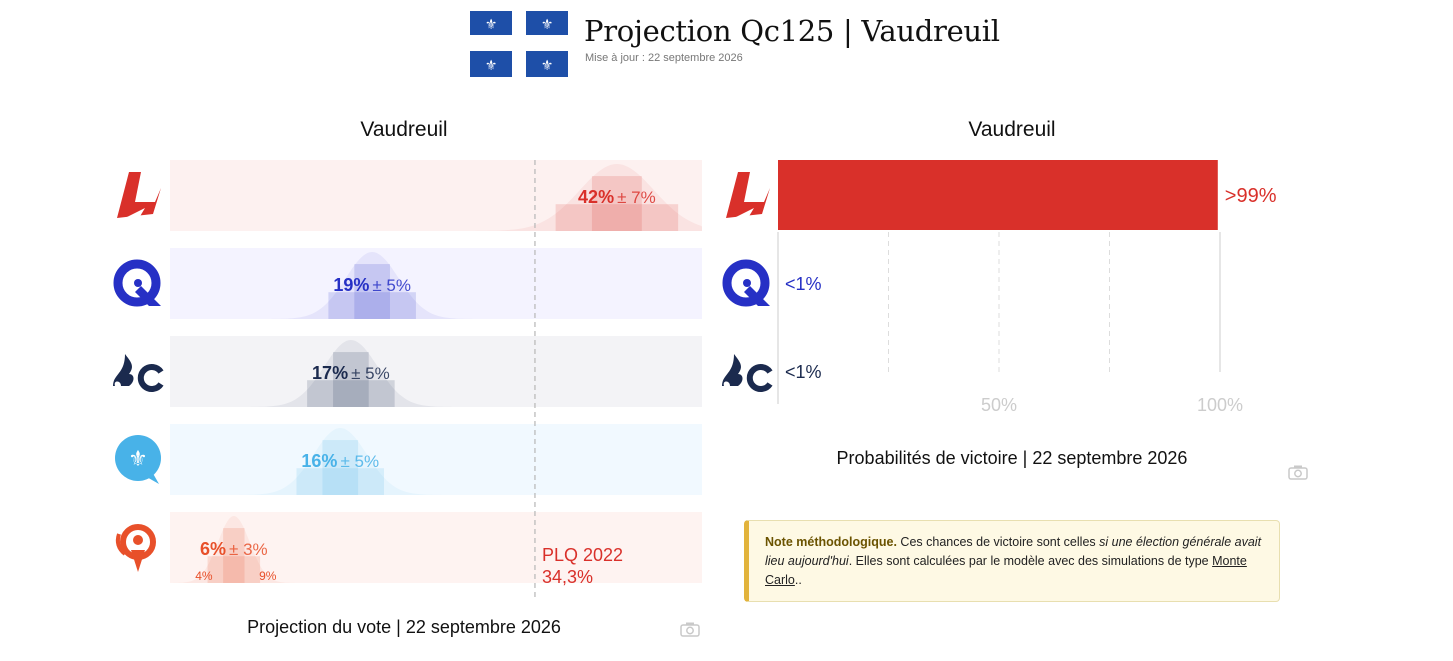 The image size is (1453, 661). What do you see at coordinates (998, 195) in the screenshot?
I see `probability-bar-plq` at bounding box center [998, 195].